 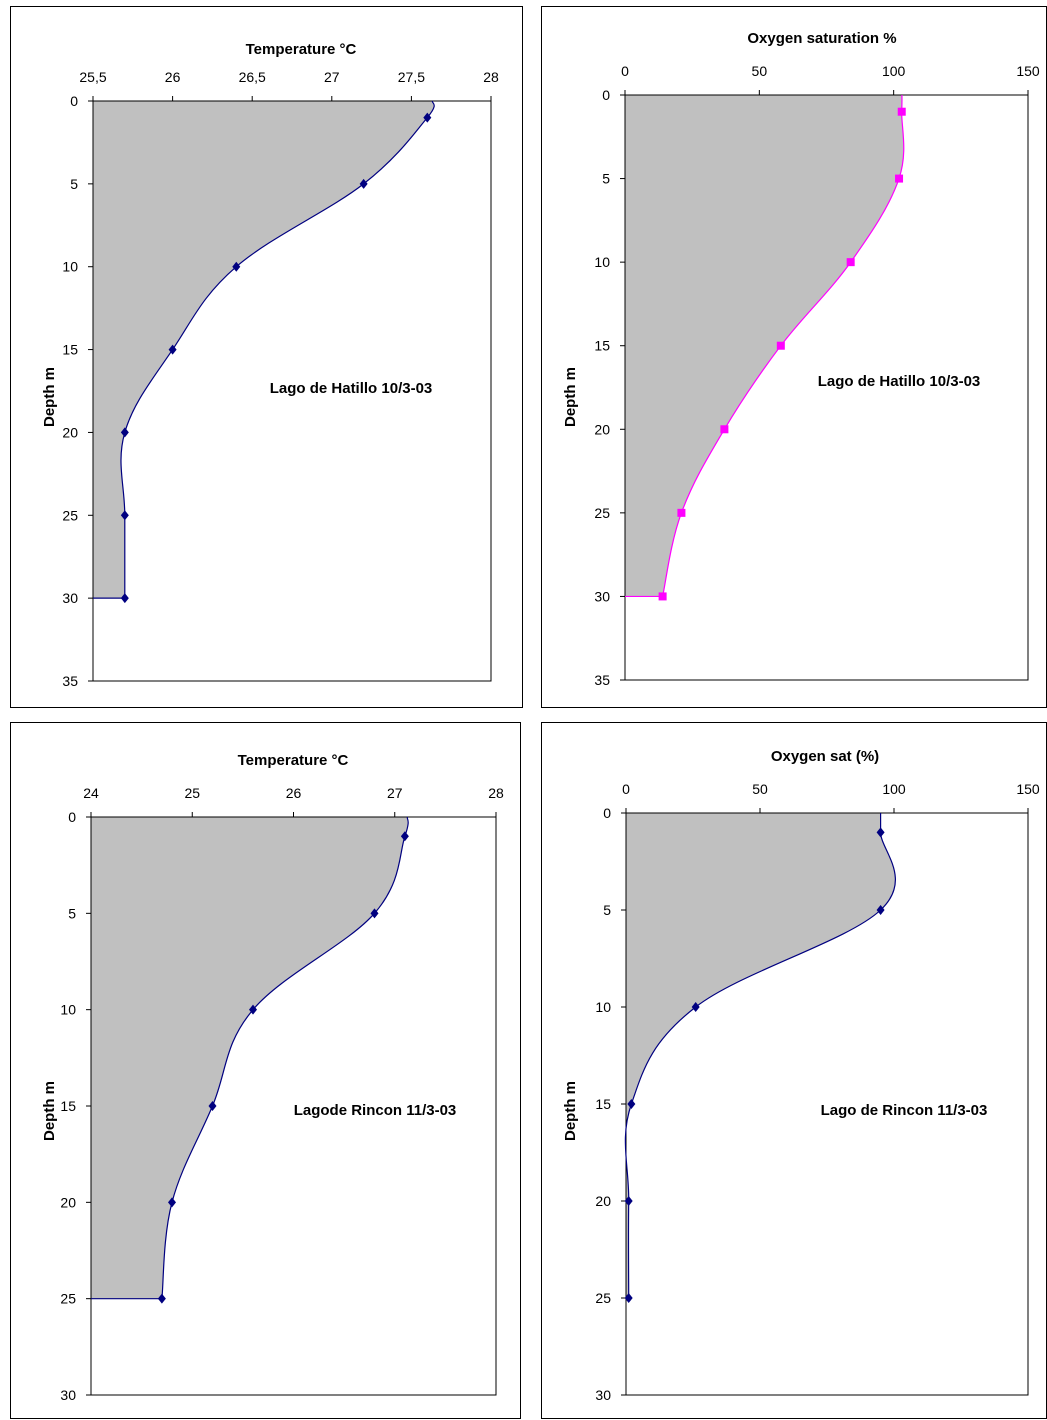 What do you see at coordinates (825, 756) in the screenshot?
I see `chart-title: Oxygen sat (%)` at bounding box center [825, 756].